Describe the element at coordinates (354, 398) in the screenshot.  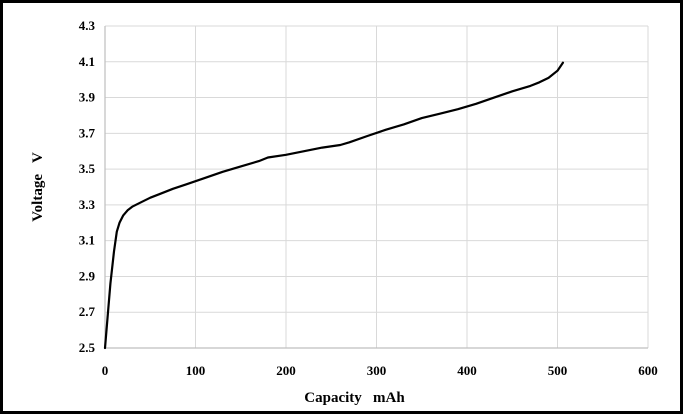
I see `x-axis-title: Capacity mAh` at that location.